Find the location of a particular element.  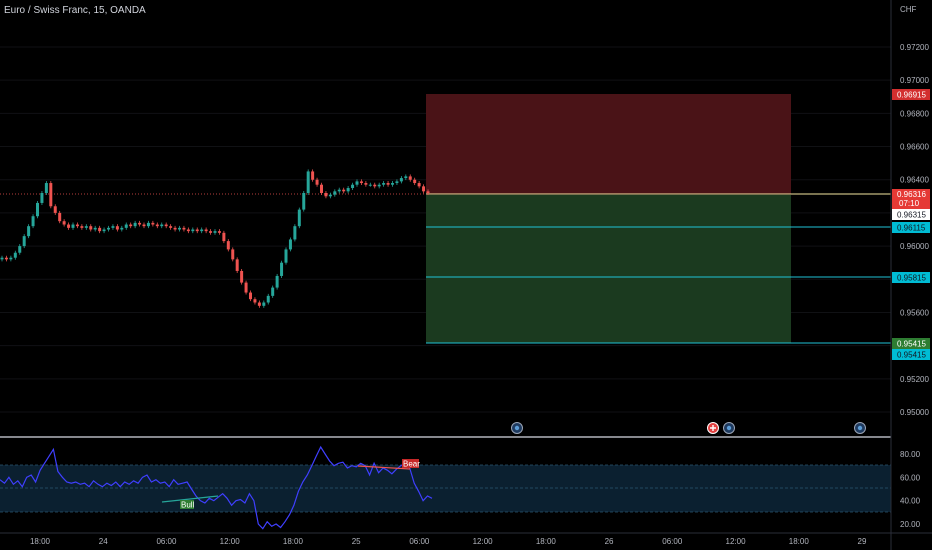

target1-price-tag is located at coordinates (911, 227).